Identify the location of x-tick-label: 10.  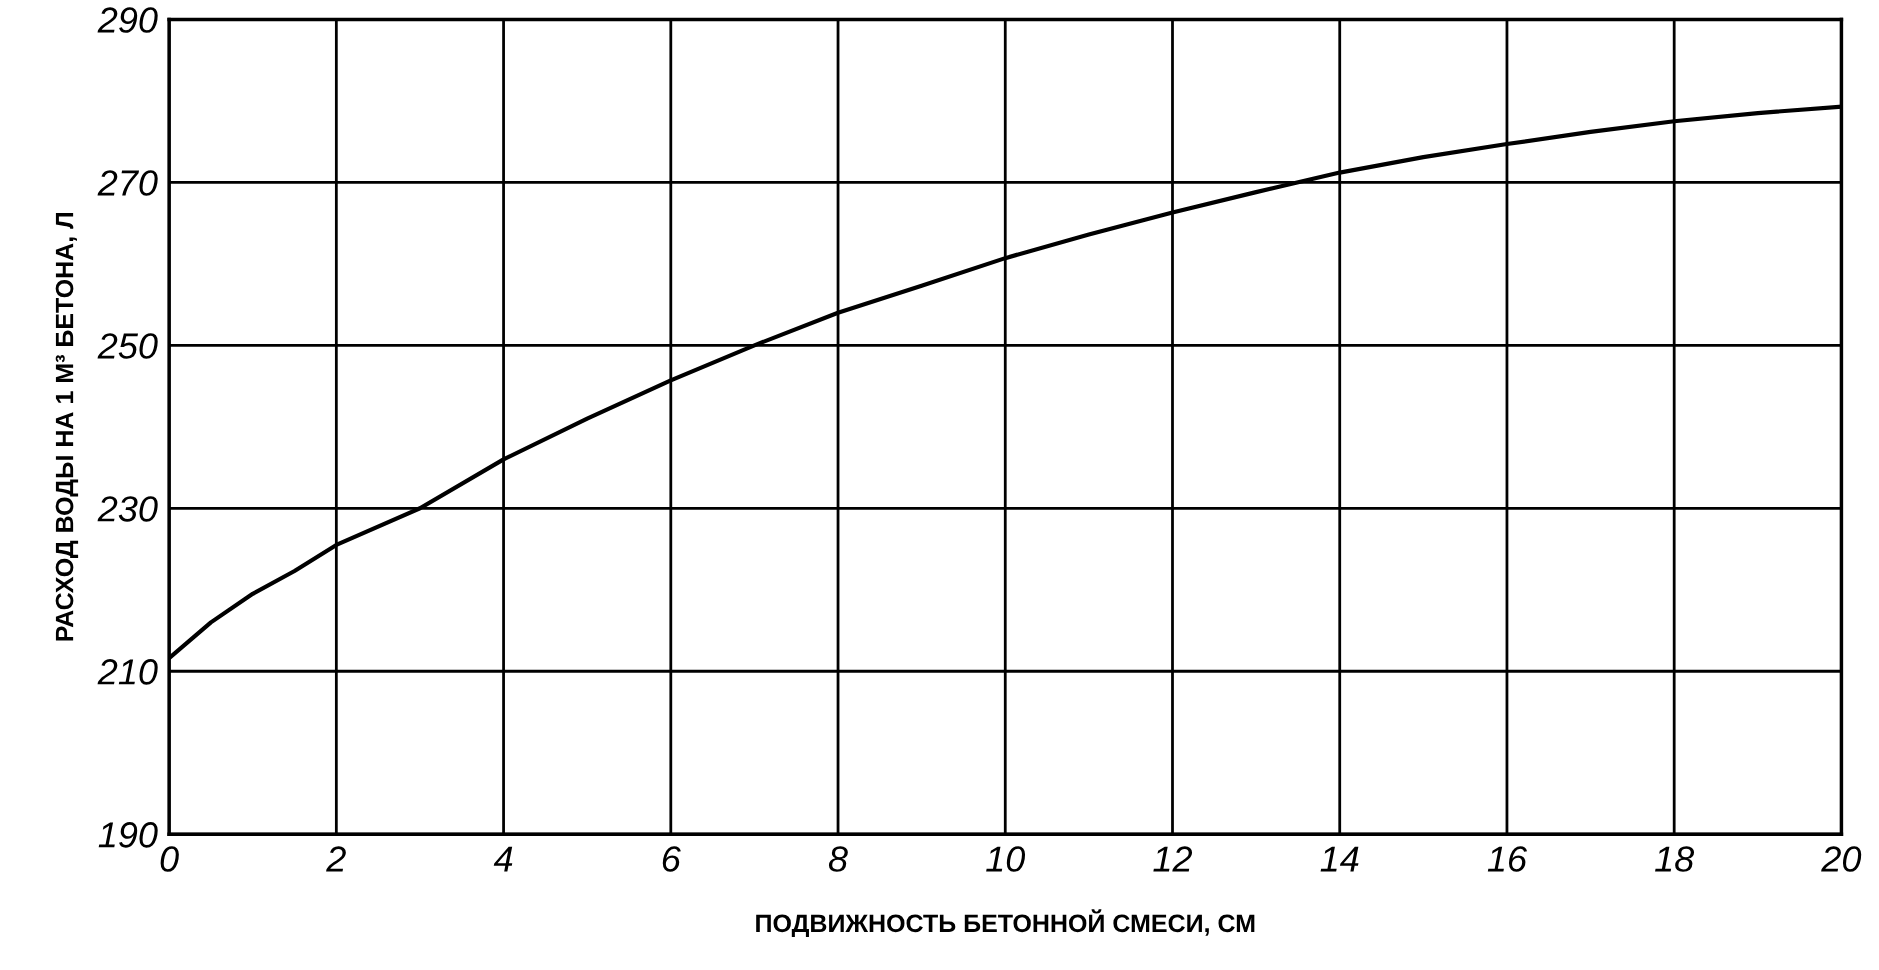
(1006, 859).